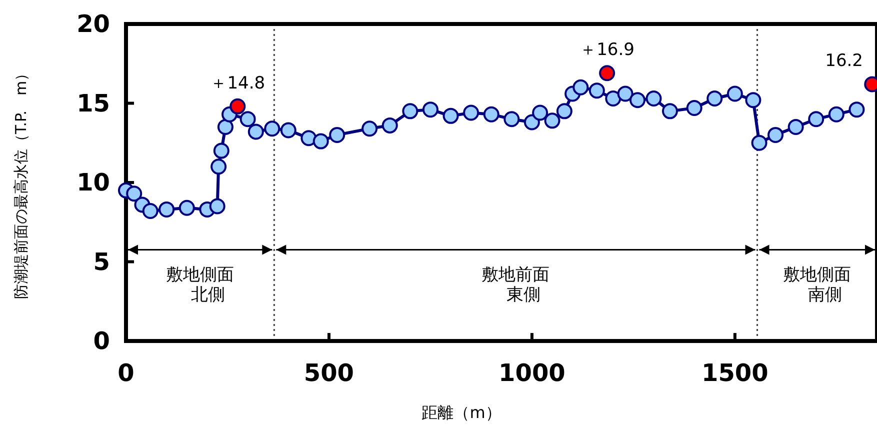 The image size is (877, 425). Describe the element at coordinates (126, 373) in the screenshot. I see `x-tick-label: 0` at that location.